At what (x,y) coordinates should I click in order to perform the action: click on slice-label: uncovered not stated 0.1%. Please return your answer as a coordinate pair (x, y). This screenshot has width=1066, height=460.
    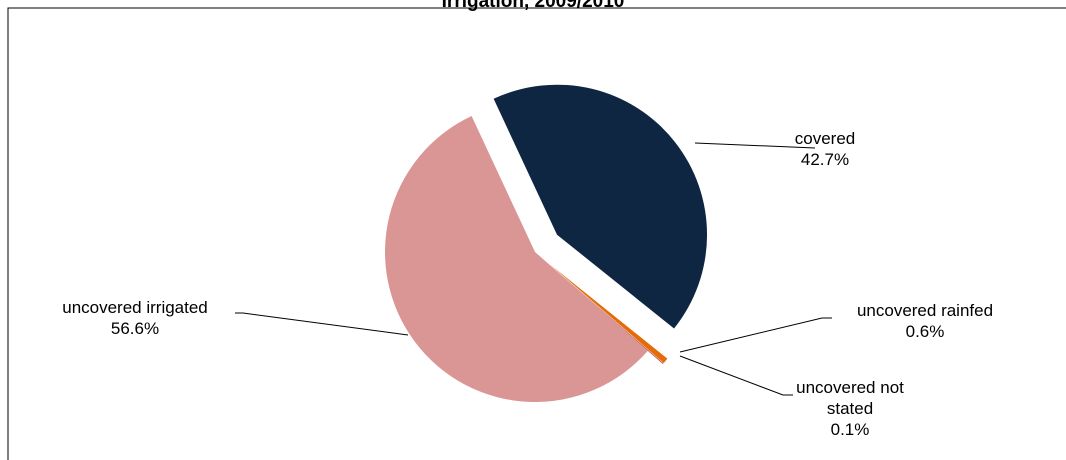
    Looking at the image, I should click on (850, 408).